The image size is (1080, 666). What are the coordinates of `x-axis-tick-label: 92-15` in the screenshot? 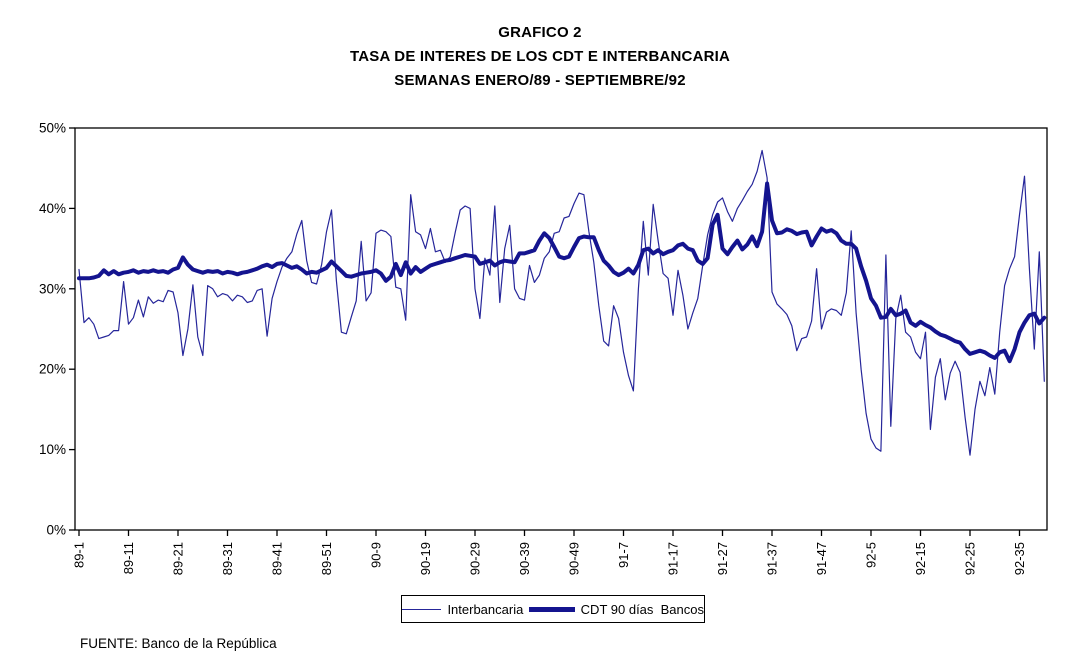 It's located at (920, 558).